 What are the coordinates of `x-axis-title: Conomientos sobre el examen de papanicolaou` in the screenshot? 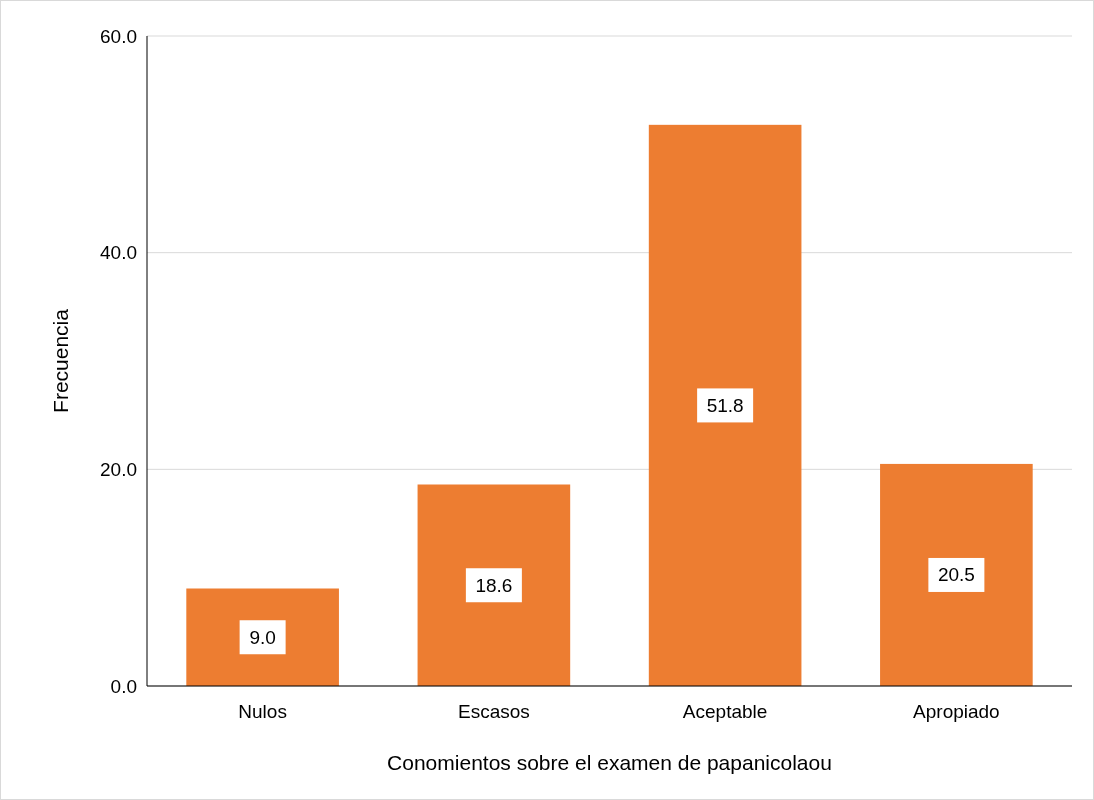 It's located at (609, 762).